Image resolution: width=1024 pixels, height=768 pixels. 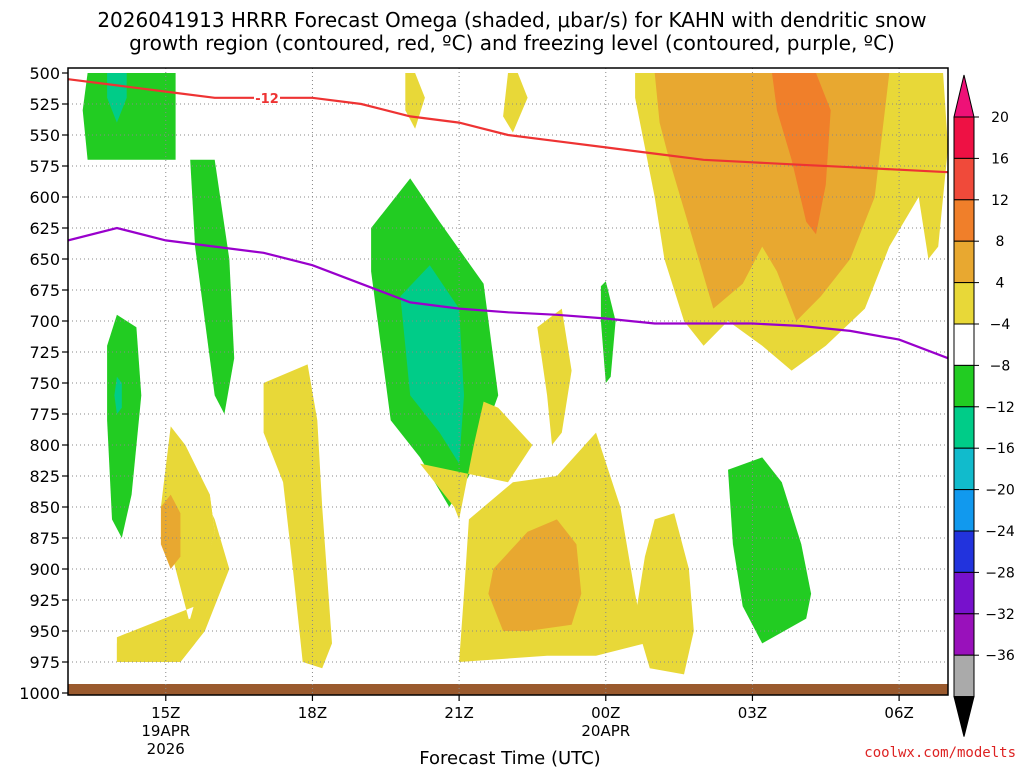 What do you see at coordinates (44, 631) in the screenshot?
I see `y-tick-label: 950` at bounding box center [44, 631].